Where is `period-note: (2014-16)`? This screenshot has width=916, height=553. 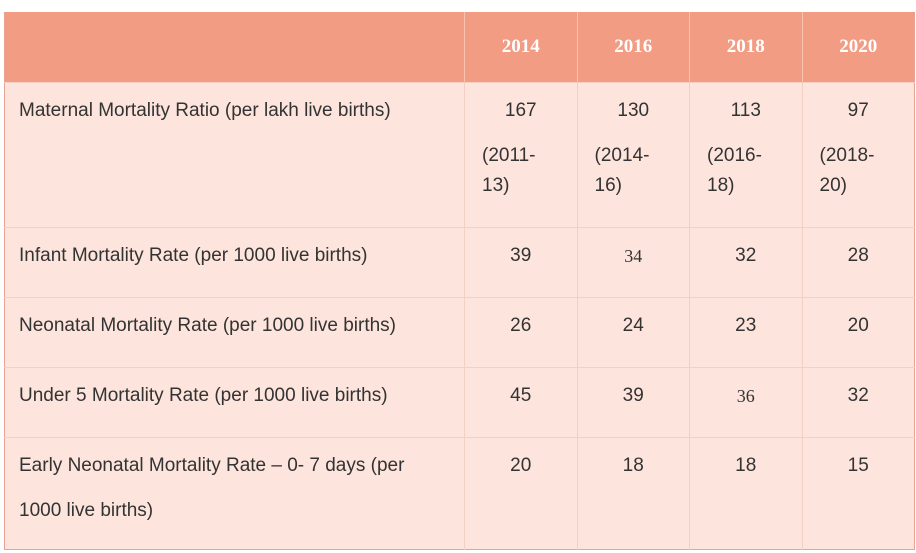
period-note: (2014-16) is located at coordinates (622, 170).